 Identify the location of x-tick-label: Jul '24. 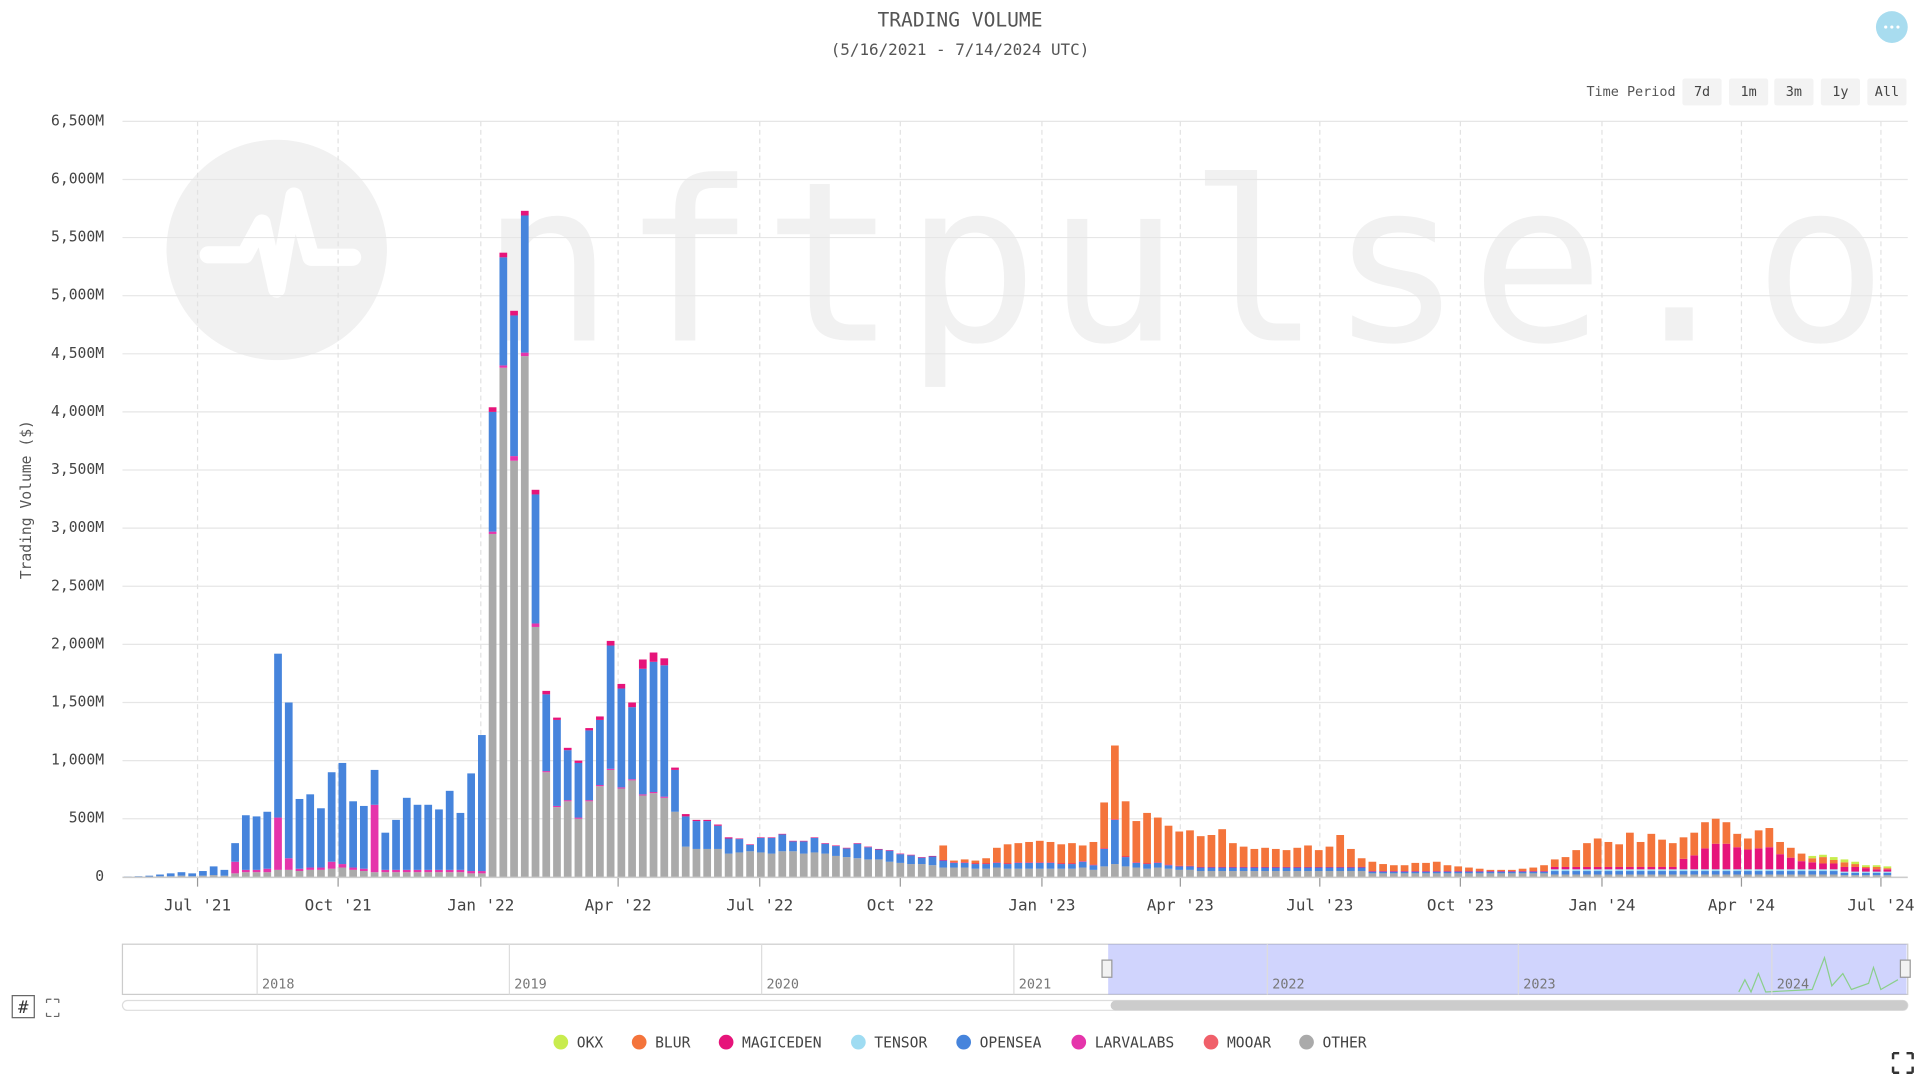
(1880, 905).